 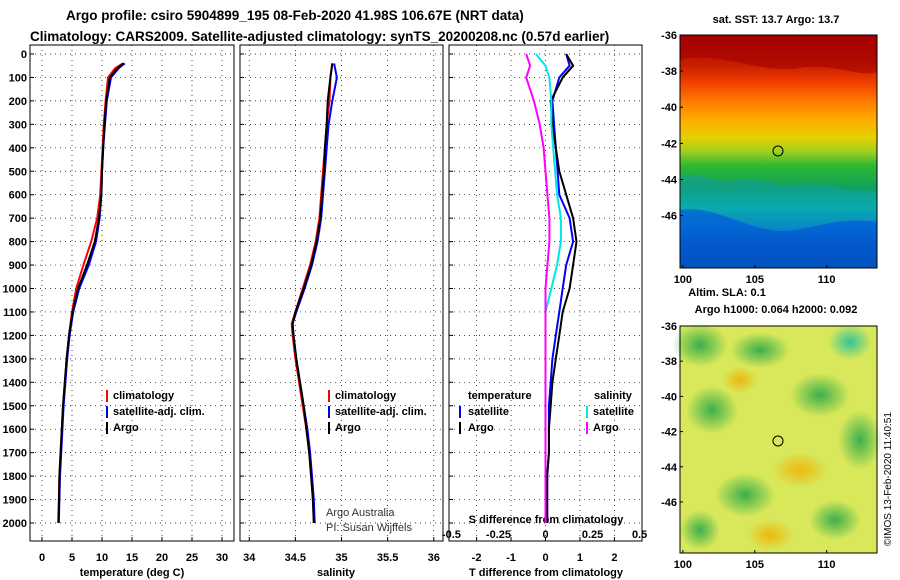 I want to click on legend-s-satellite-label: satellite, so click(x=613, y=412).